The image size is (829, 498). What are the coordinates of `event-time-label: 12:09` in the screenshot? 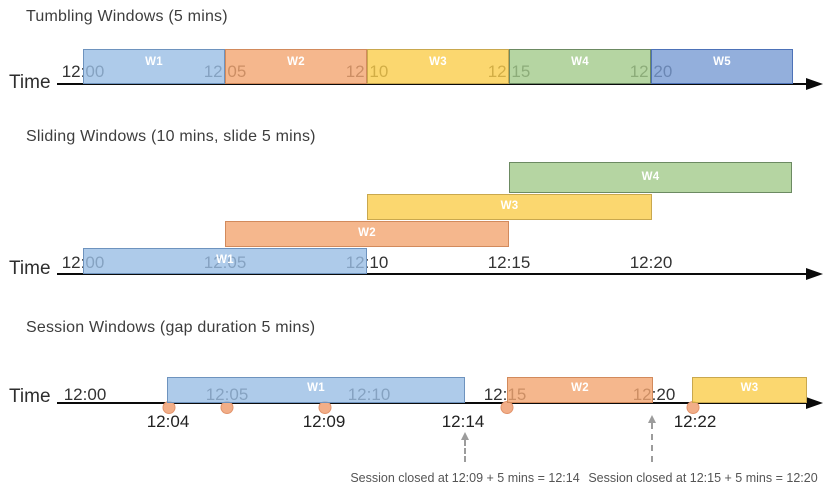 It's located at (324, 421).